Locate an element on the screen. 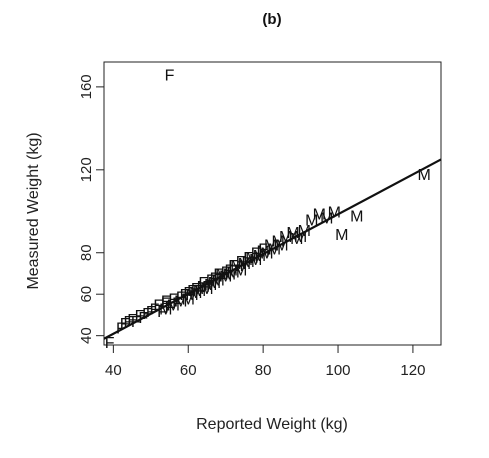 The height and width of the screenshot is (458, 489). y-tick-label: 120 is located at coordinates (86, 169).